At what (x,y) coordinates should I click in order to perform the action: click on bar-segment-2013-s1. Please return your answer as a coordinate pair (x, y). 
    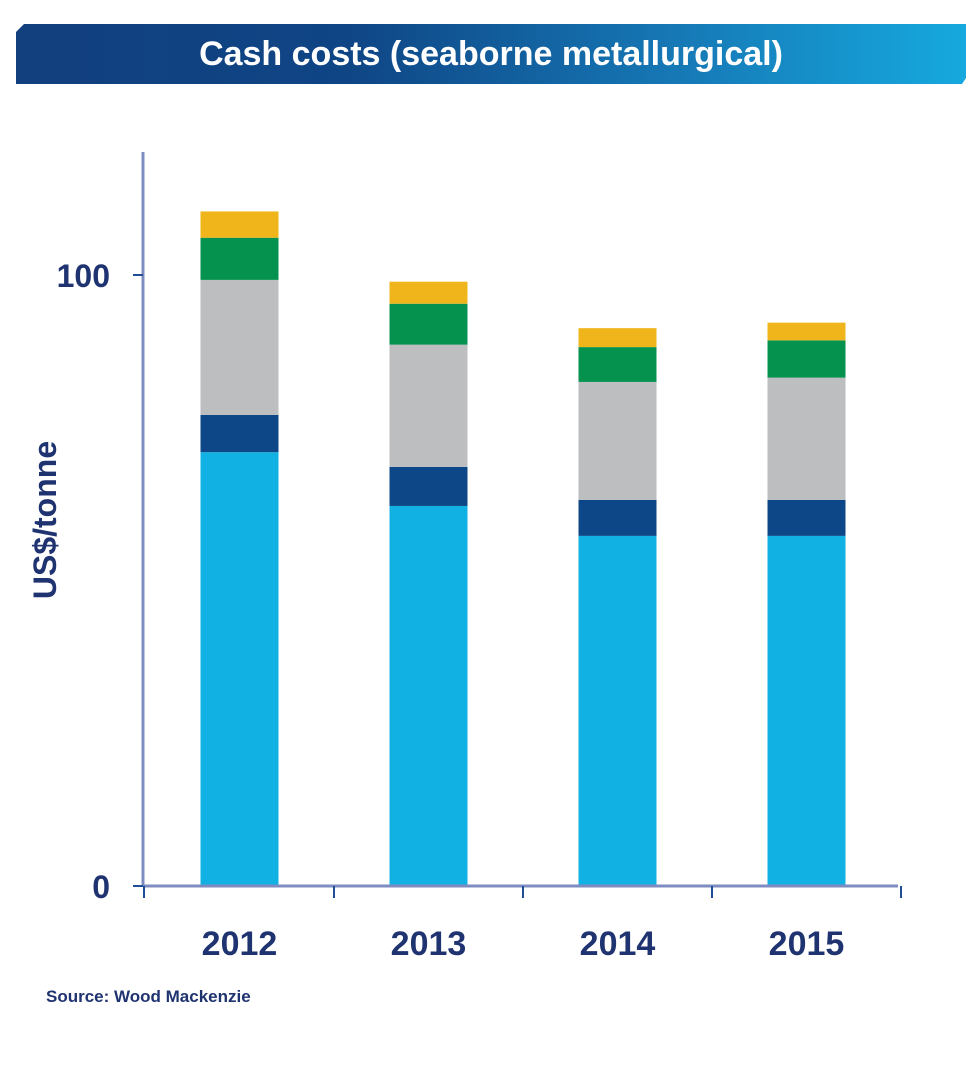
    Looking at the image, I should click on (428, 695).